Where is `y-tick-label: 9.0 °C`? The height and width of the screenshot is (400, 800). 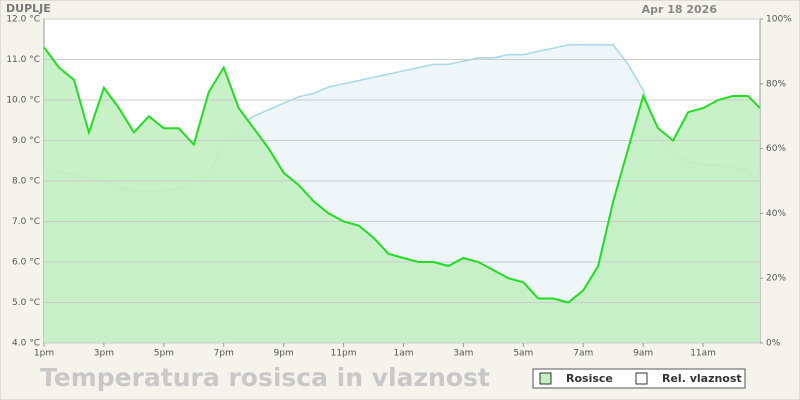 y-tick-label: 9.0 °C is located at coordinates (26, 141).